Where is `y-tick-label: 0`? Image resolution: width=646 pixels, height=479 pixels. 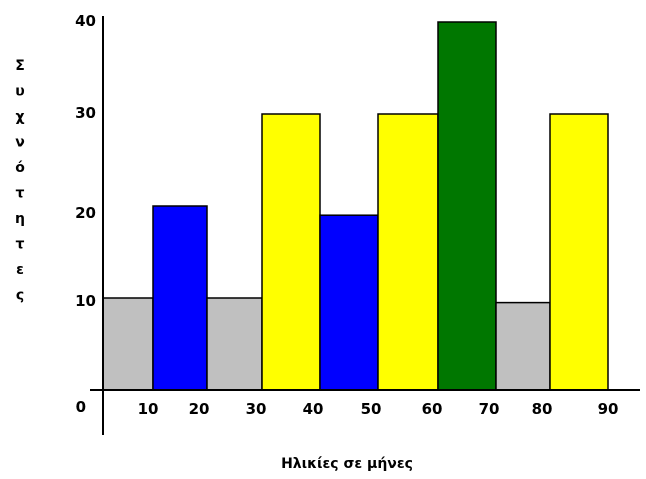
y-tick-label: 0 is located at coordinates (81, 407).